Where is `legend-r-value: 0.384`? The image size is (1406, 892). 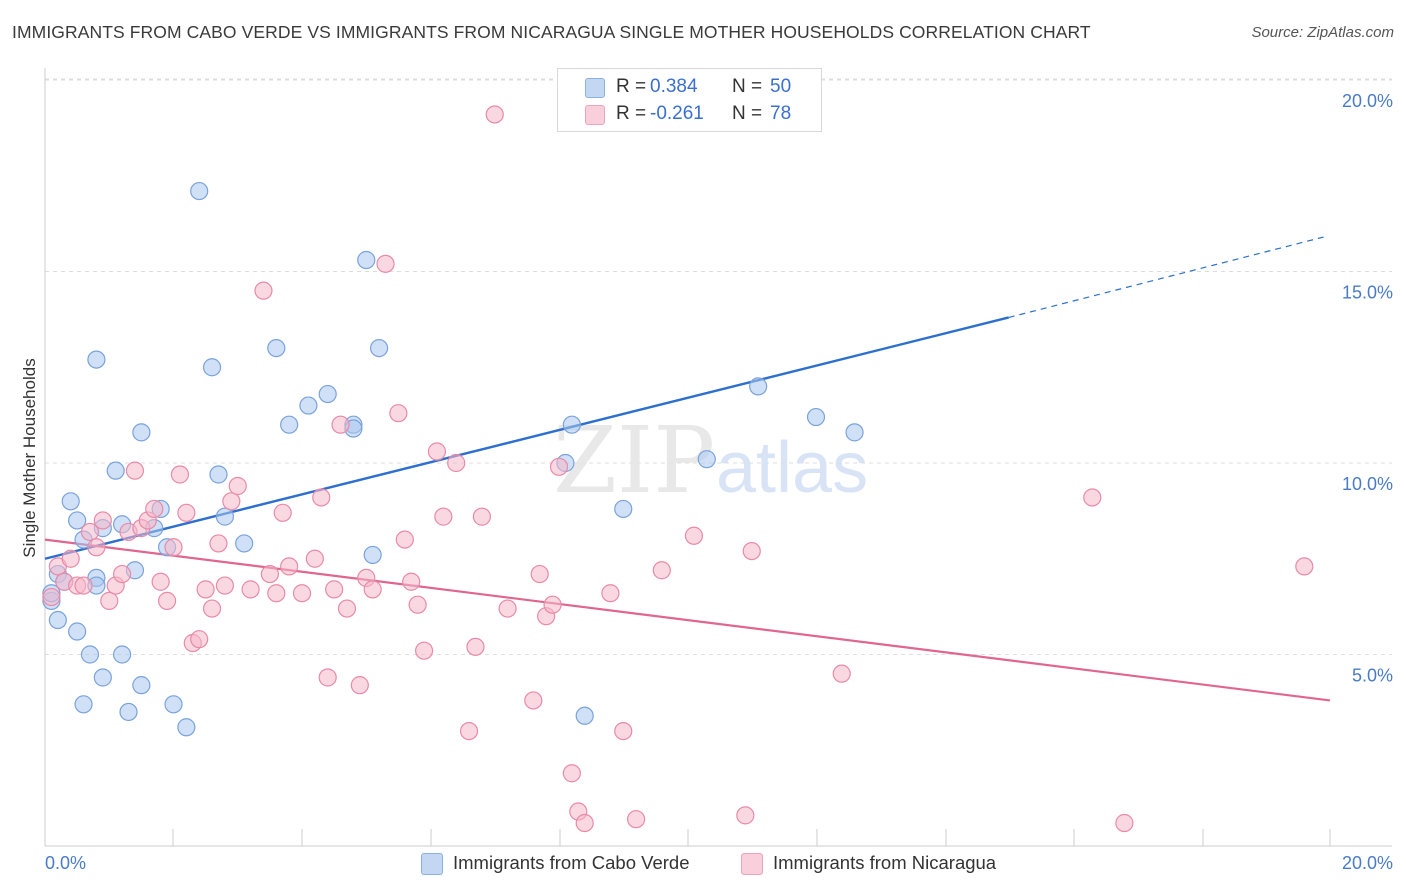 legend-r-value: 0.384 is located at coordinates (674, 86).